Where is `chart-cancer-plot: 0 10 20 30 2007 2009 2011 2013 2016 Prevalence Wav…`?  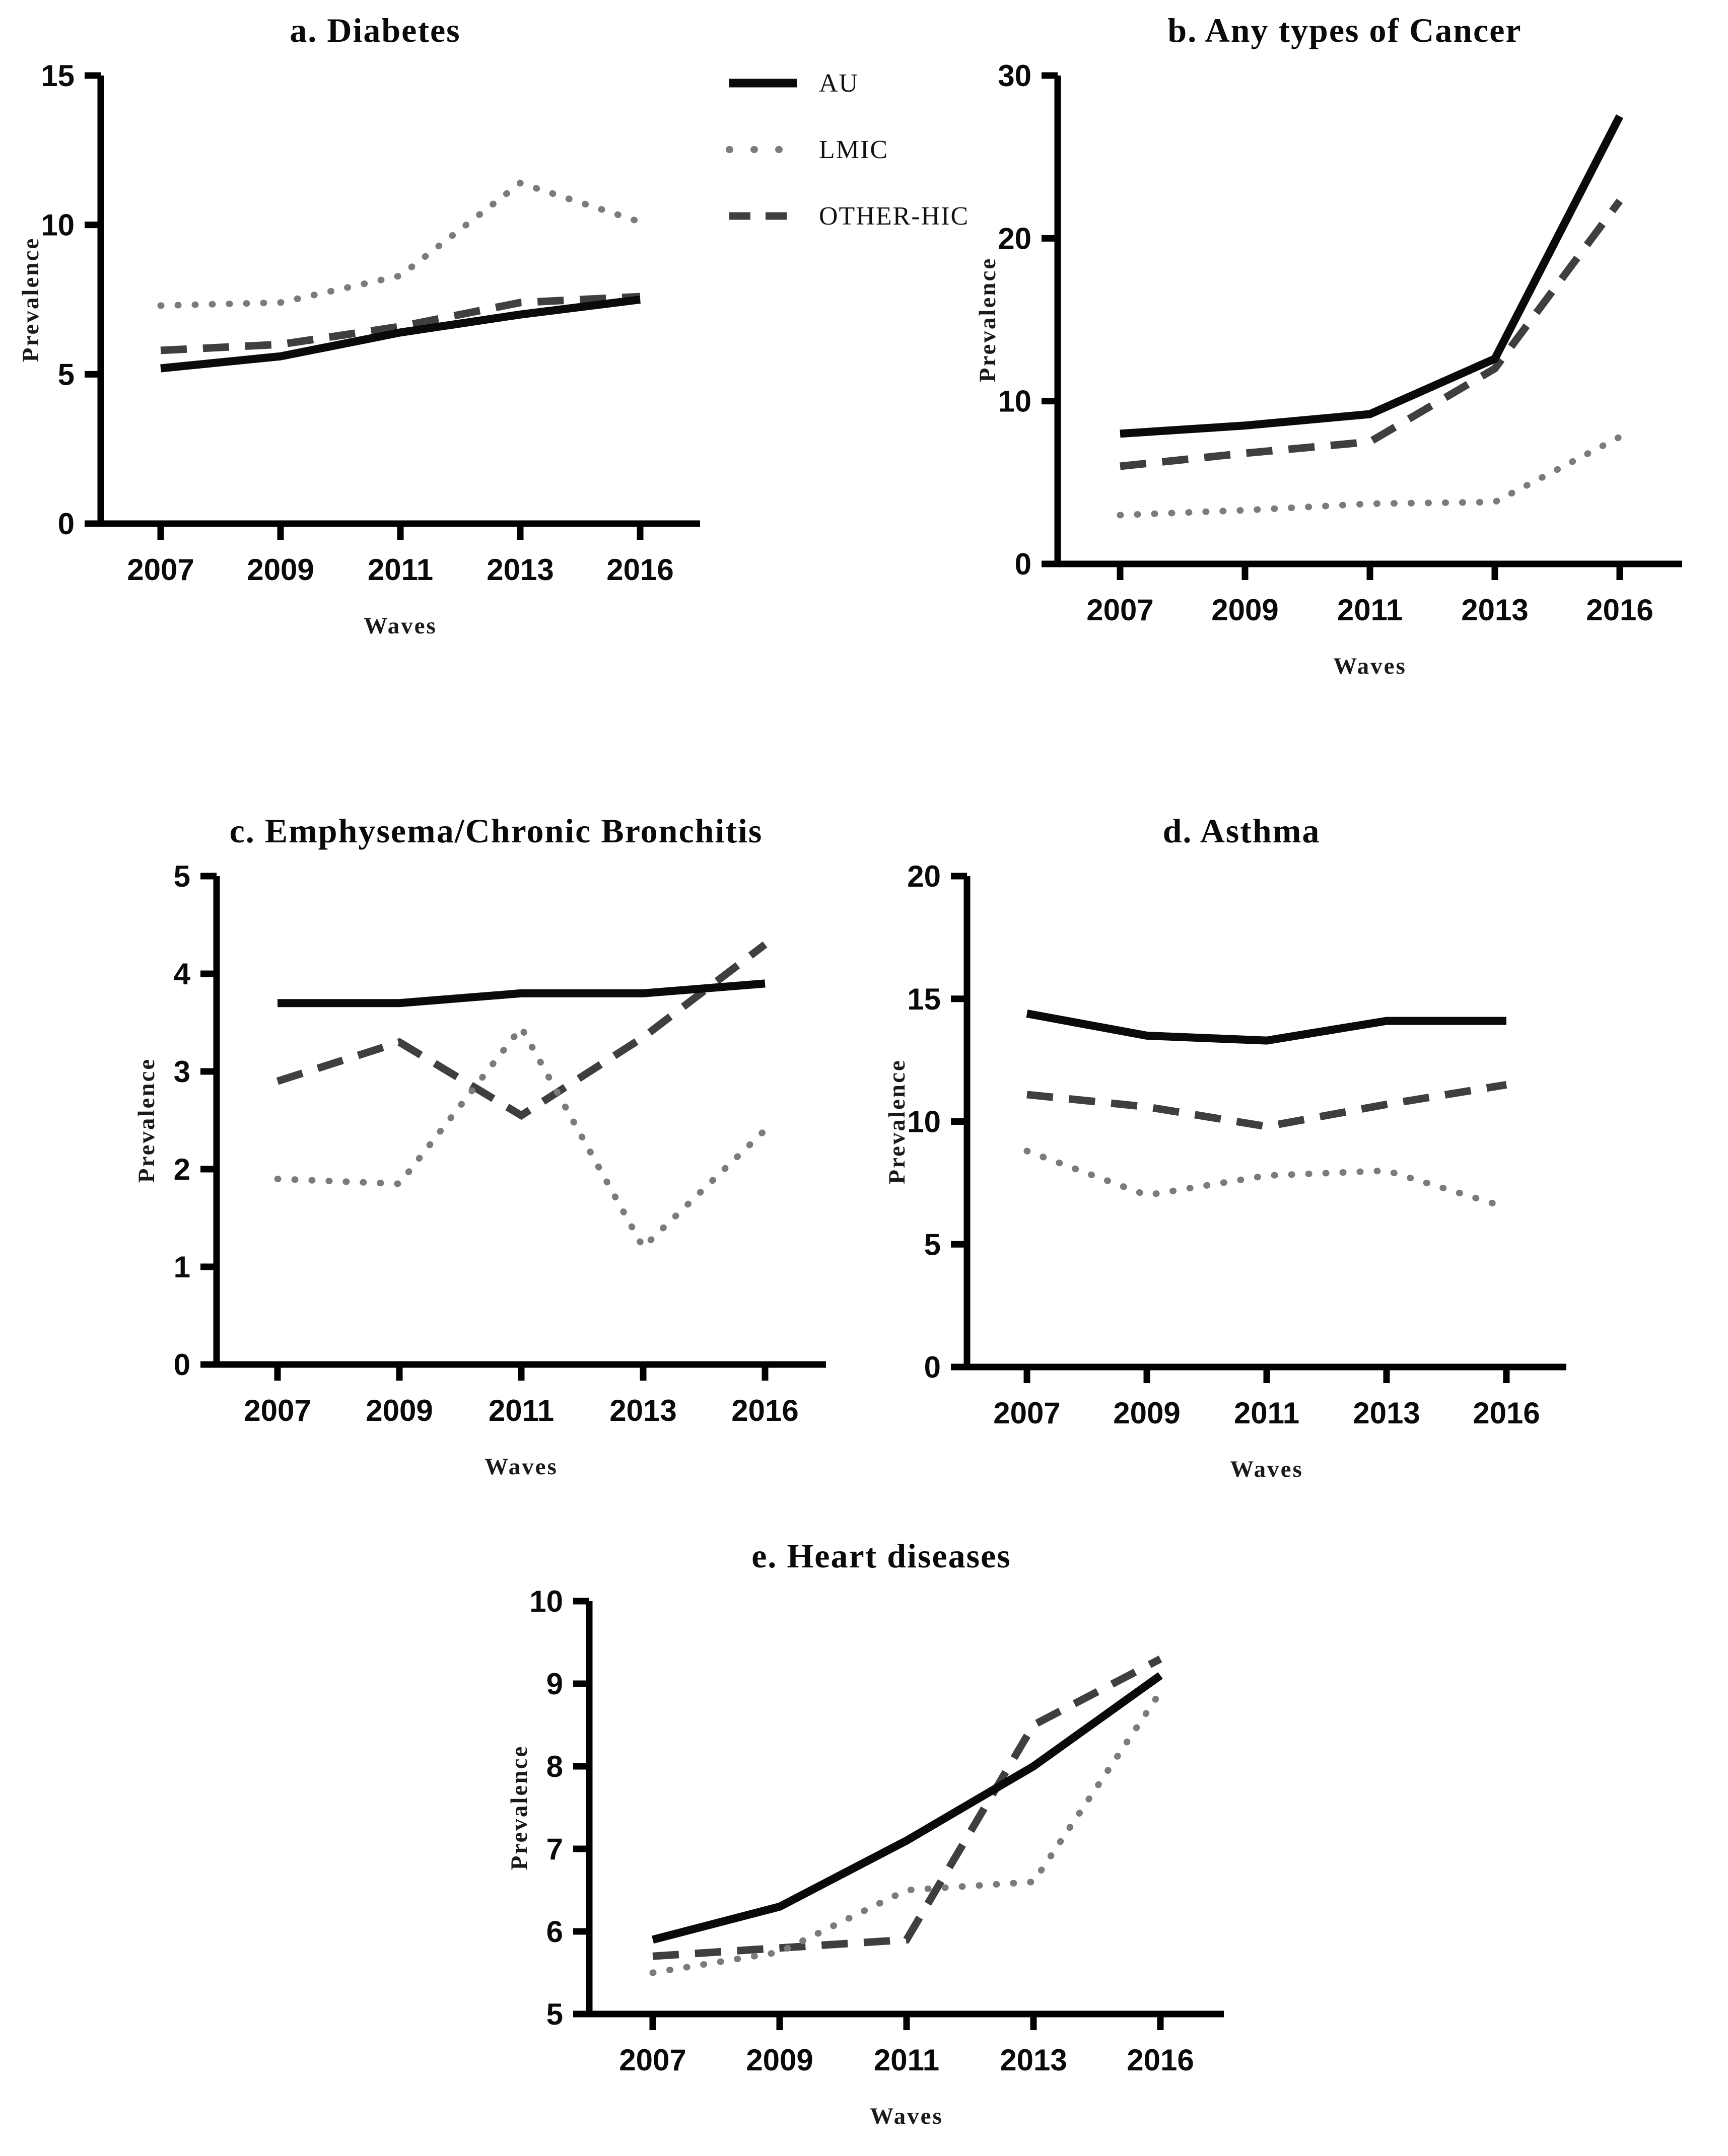
chart-cancer-plot: 0 10 20 30 2007 2009 2011 2013 2016 Prevalence Wav… is located at coordinates (1328, 369).